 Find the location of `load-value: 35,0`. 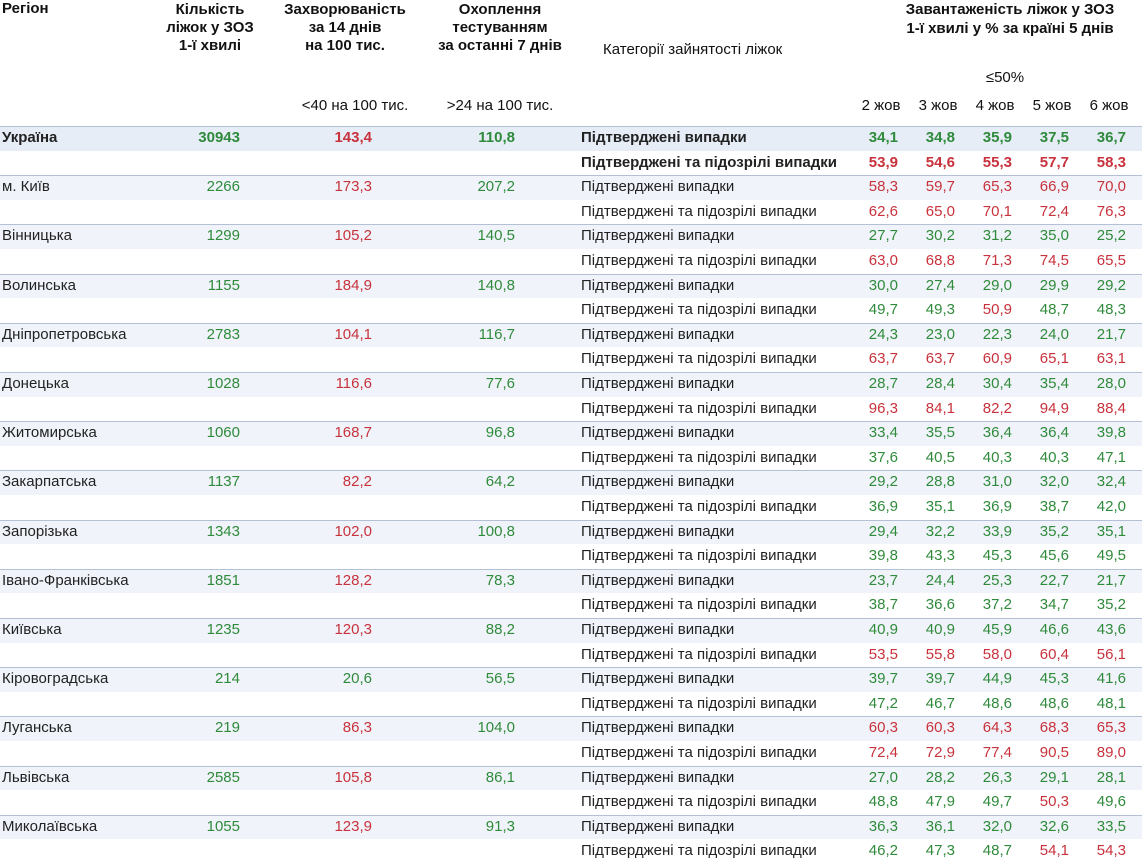

load-value: 35,0 is located at coordinates (1054, 236).